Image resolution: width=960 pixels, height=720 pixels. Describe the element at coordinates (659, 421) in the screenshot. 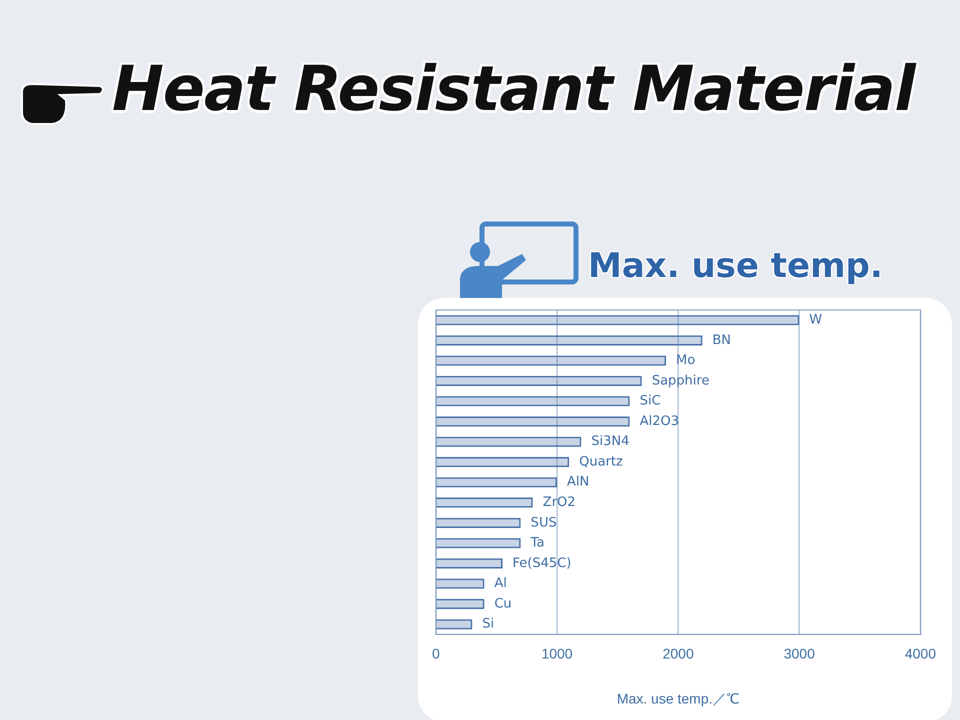

I see `y-tick-label: Al2O3` at that location.